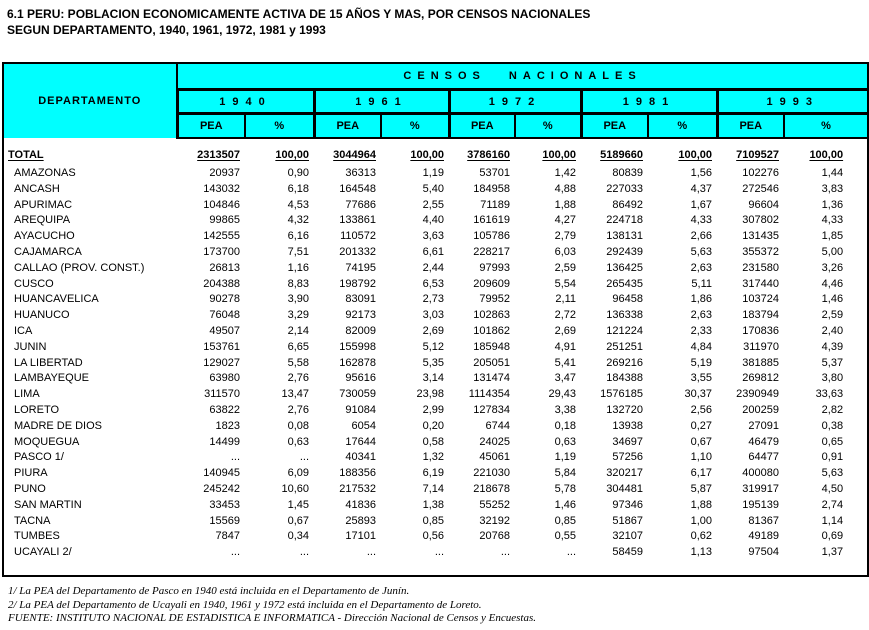 Image resolution: width=869 pixels, height=630 pixels. Describe the element at coordinates (832, 267) in the screenshot. I see `pct-cell: 3,26` at that location.